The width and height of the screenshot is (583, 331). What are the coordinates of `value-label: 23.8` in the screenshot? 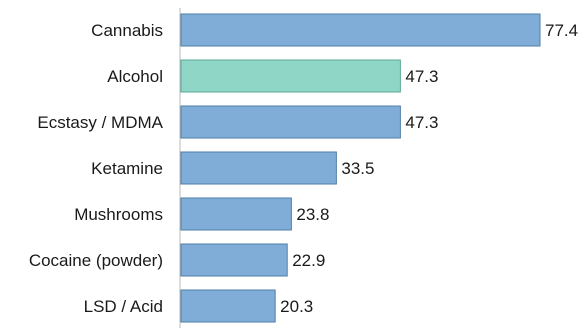 It's located at (312, 214).